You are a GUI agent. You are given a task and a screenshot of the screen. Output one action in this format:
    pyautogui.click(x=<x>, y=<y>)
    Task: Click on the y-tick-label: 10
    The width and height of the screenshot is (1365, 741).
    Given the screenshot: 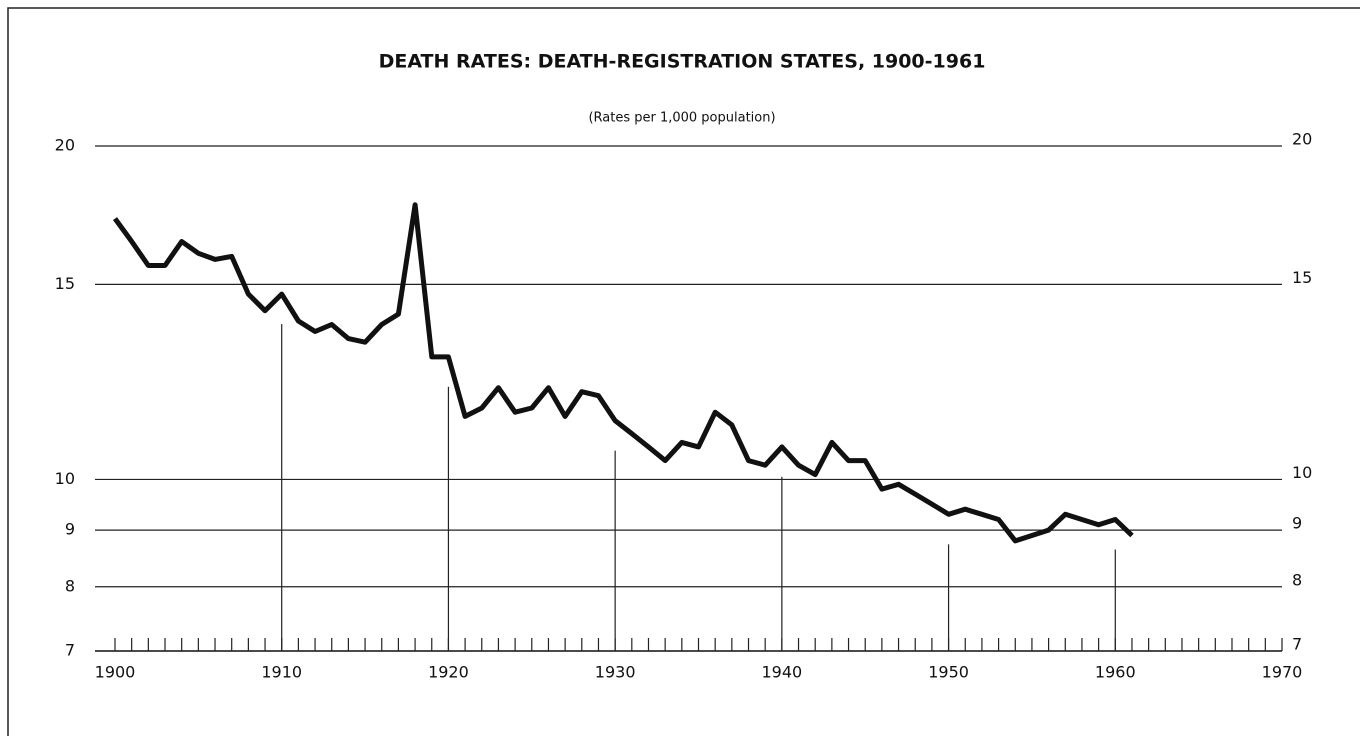 What is the action you would take?
    pyautogui.click(x=65, y=478)
    